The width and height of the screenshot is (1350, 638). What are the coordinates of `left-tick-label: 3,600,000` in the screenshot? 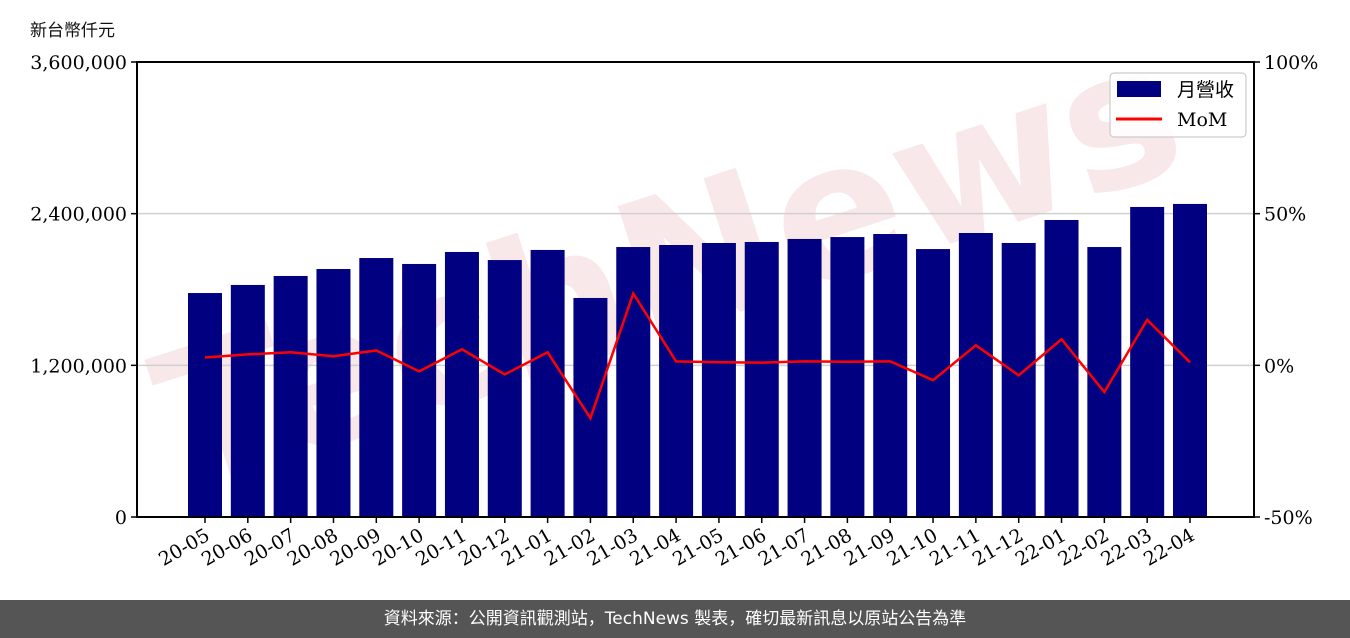 It's located at (78, 63).